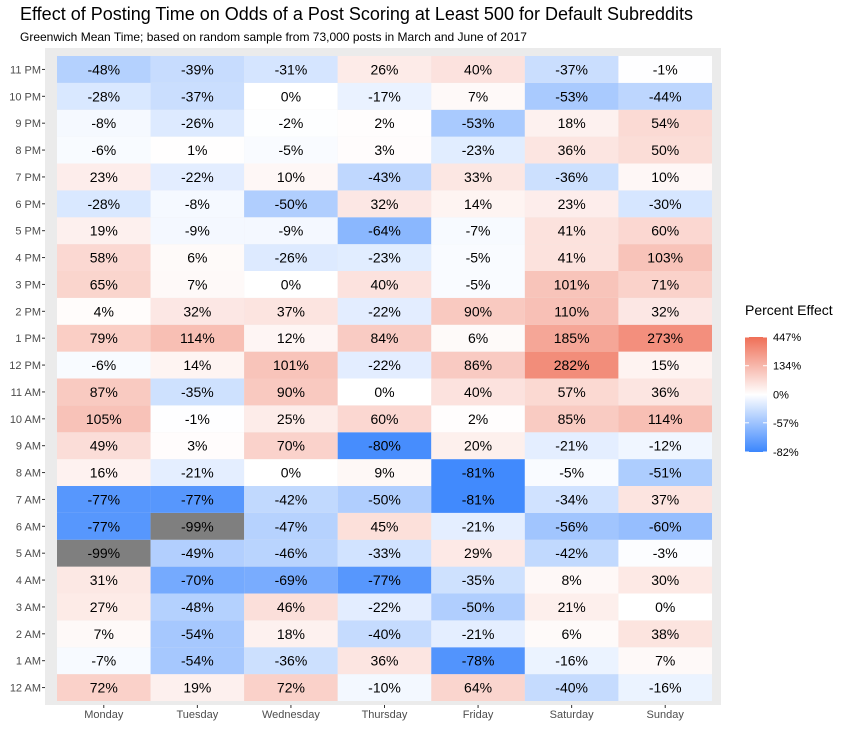 Image resolution: width=849 pixels, height=731 pixels. I want to click on cell-value-label: 36%, so click(572, 150).